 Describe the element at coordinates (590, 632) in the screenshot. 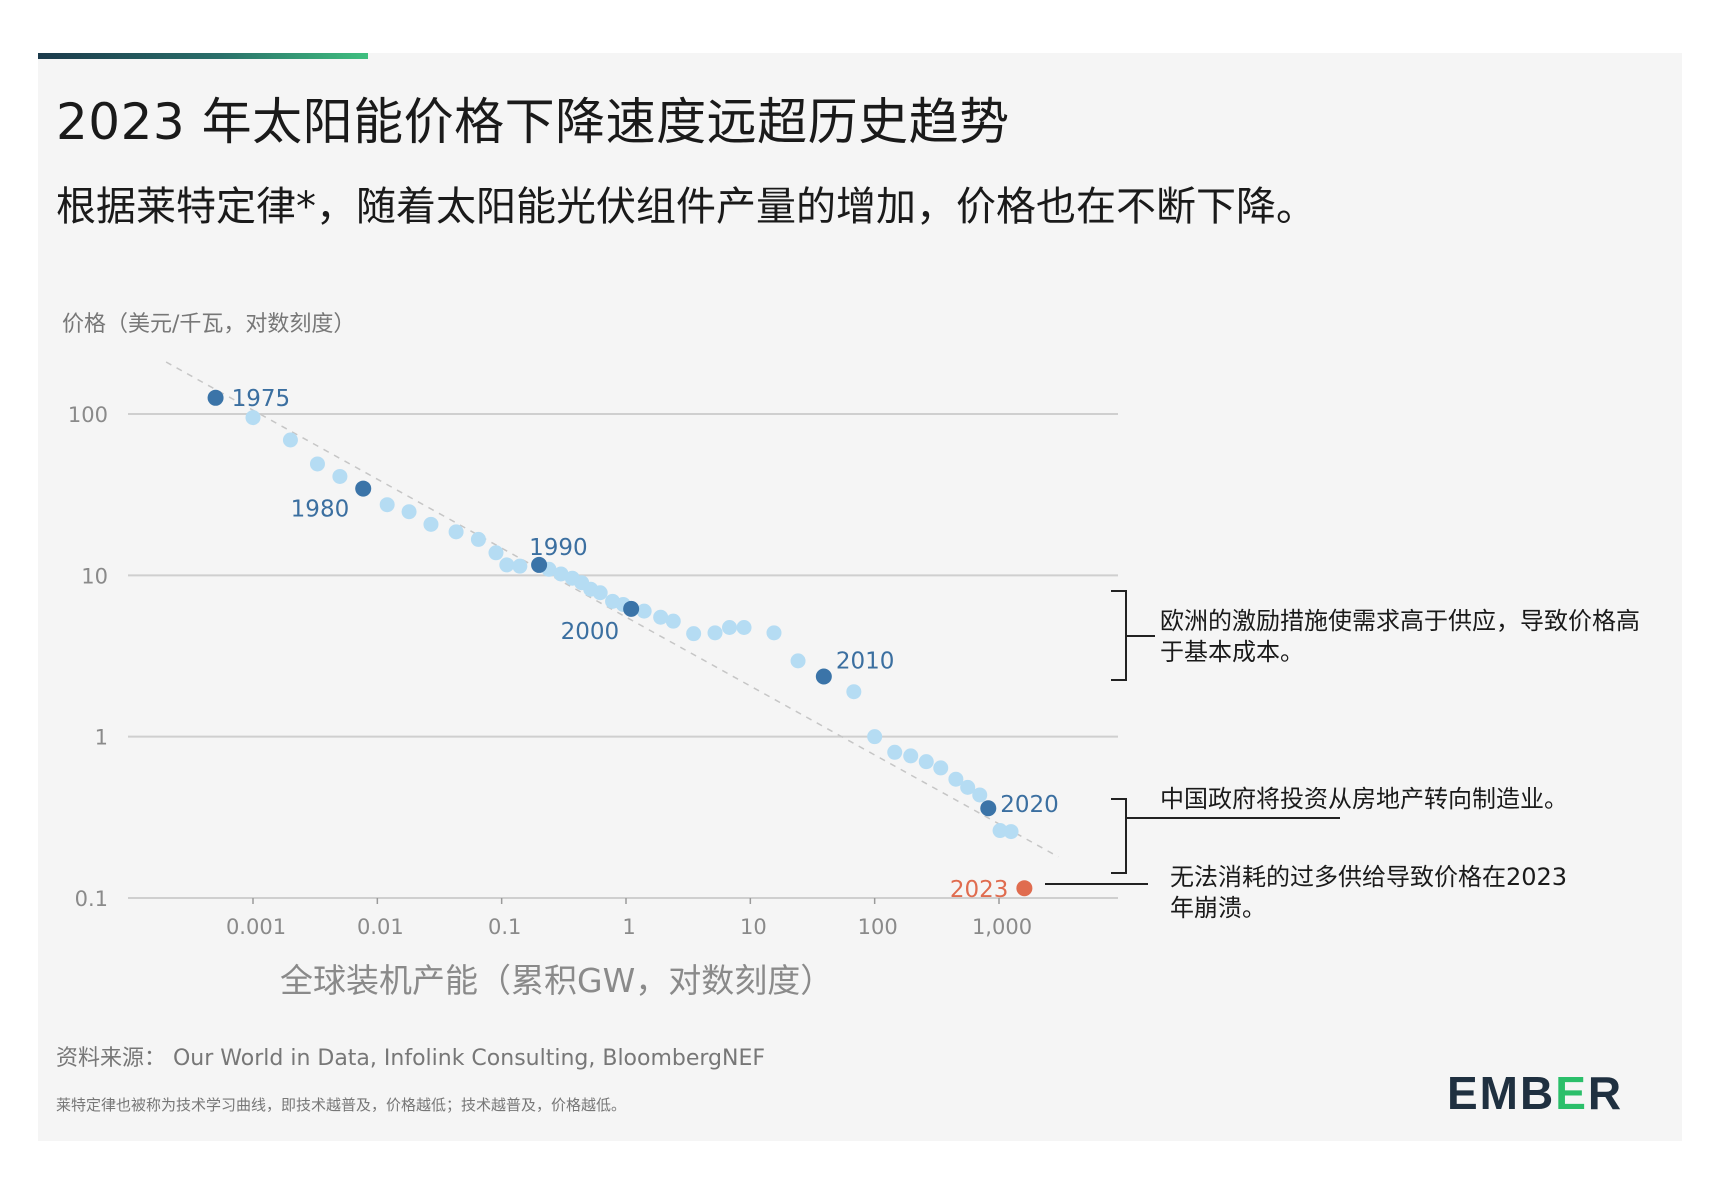

I see `year-label-2000: 2000` at that location.